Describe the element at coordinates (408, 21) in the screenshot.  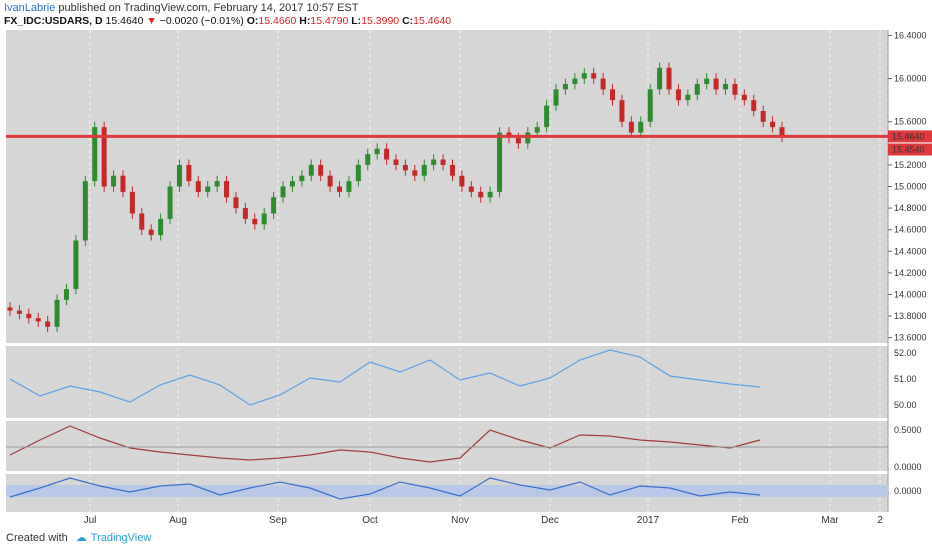
I see `close-label: C:` at that location.